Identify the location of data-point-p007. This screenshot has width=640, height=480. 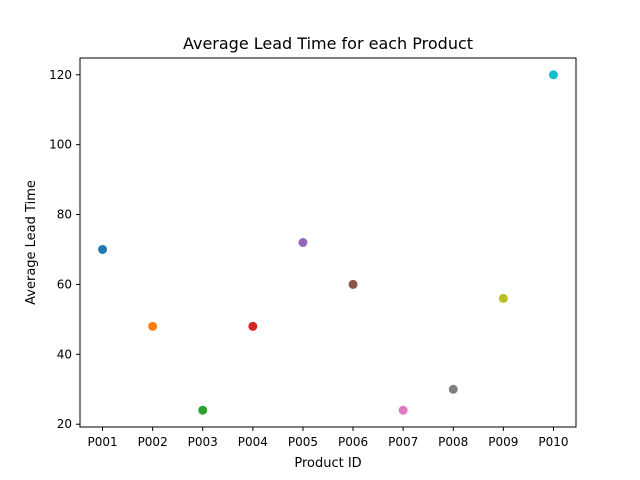
(403, 410).